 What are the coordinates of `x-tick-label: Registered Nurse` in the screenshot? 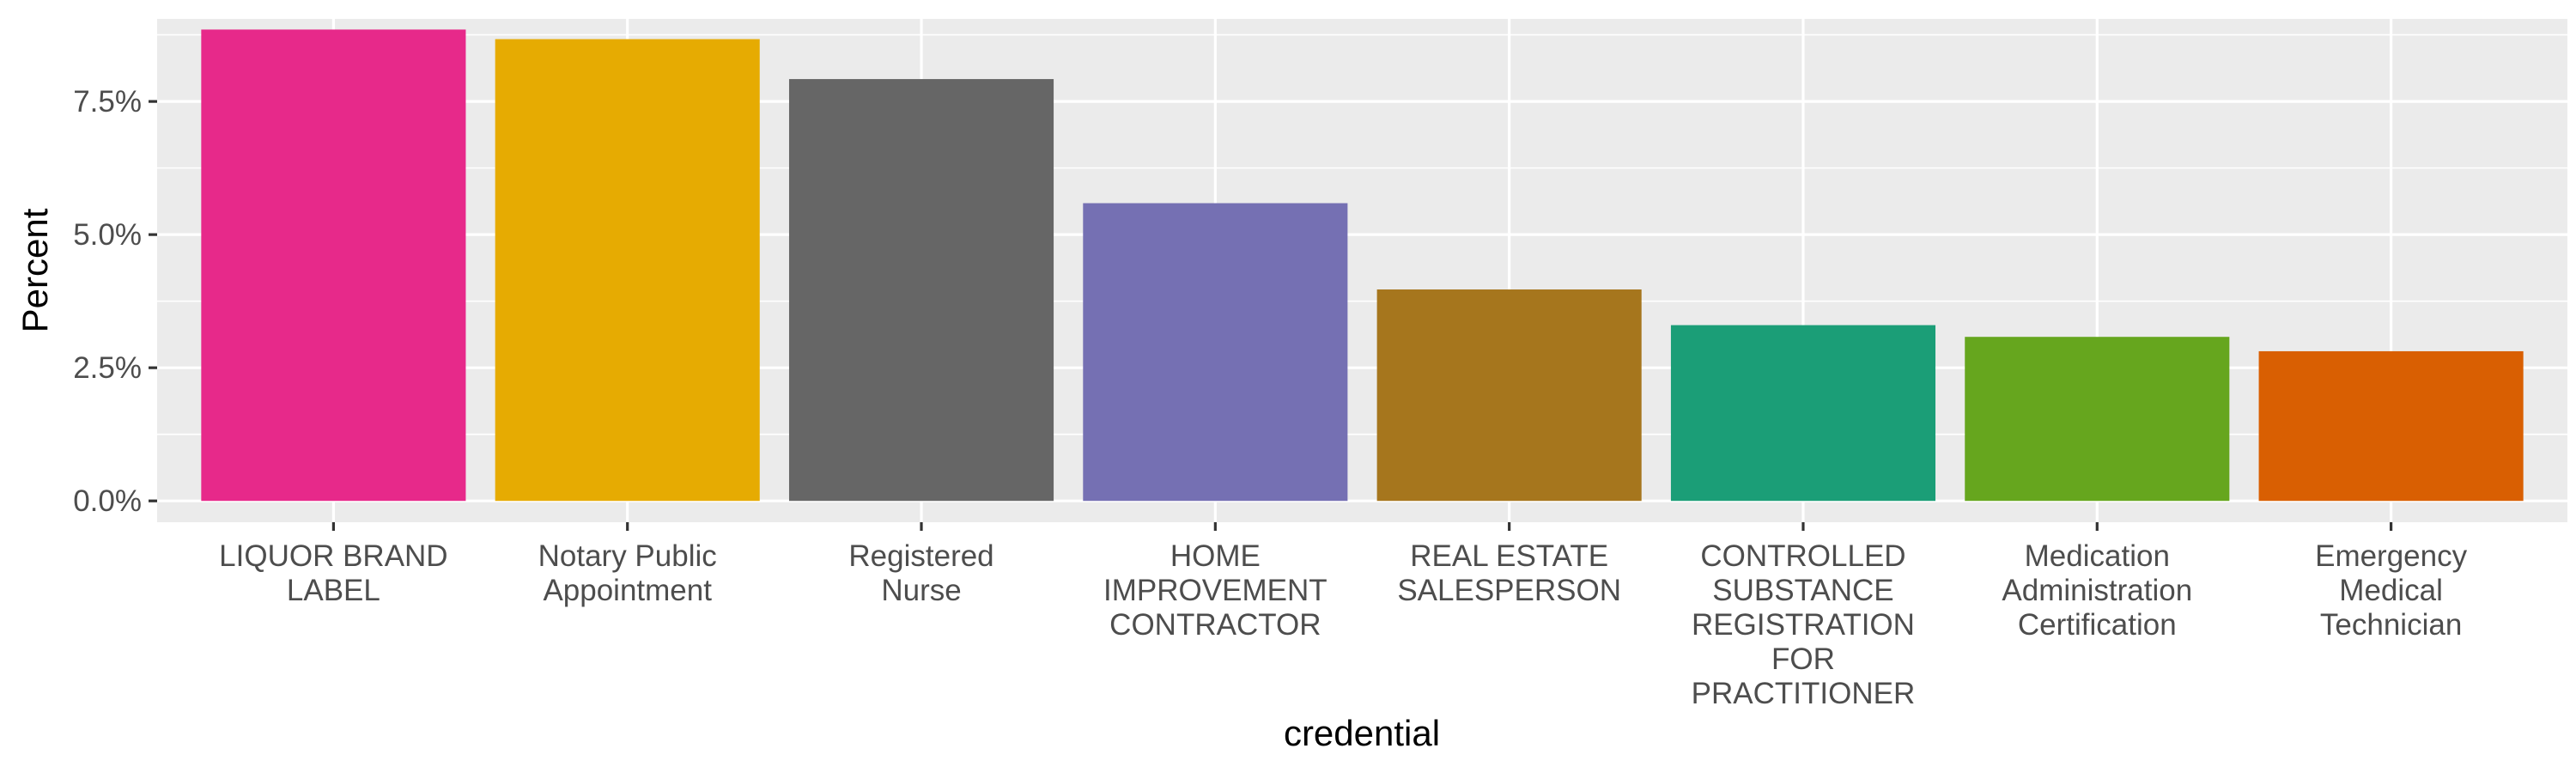 It's located at (921, 573).